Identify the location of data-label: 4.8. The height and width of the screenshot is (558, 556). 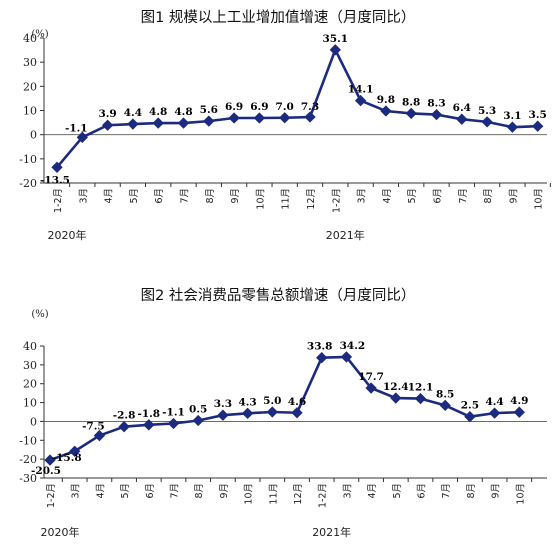
(183, 112).